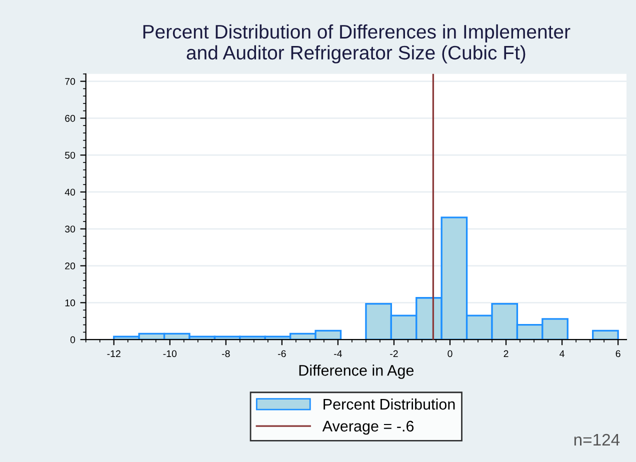  Describe the element at coordinates (70, 81) in the screenshot. I see `y-tick-label: 70` at that location.